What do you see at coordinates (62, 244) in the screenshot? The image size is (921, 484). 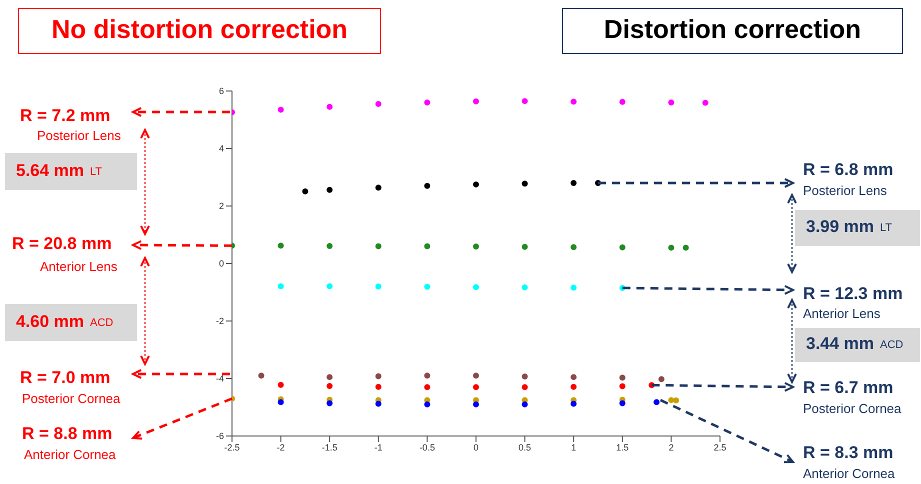 I see `annotation: R = 20.8 mm` at bounding box center [62, 244].